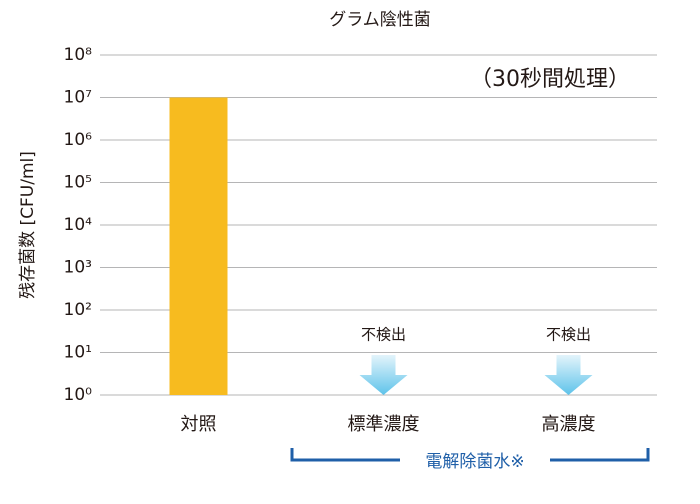 The height and width of the screenshot is (504, 700). I want to click on x-tick-label: 標準濃度, so click(384, 424).